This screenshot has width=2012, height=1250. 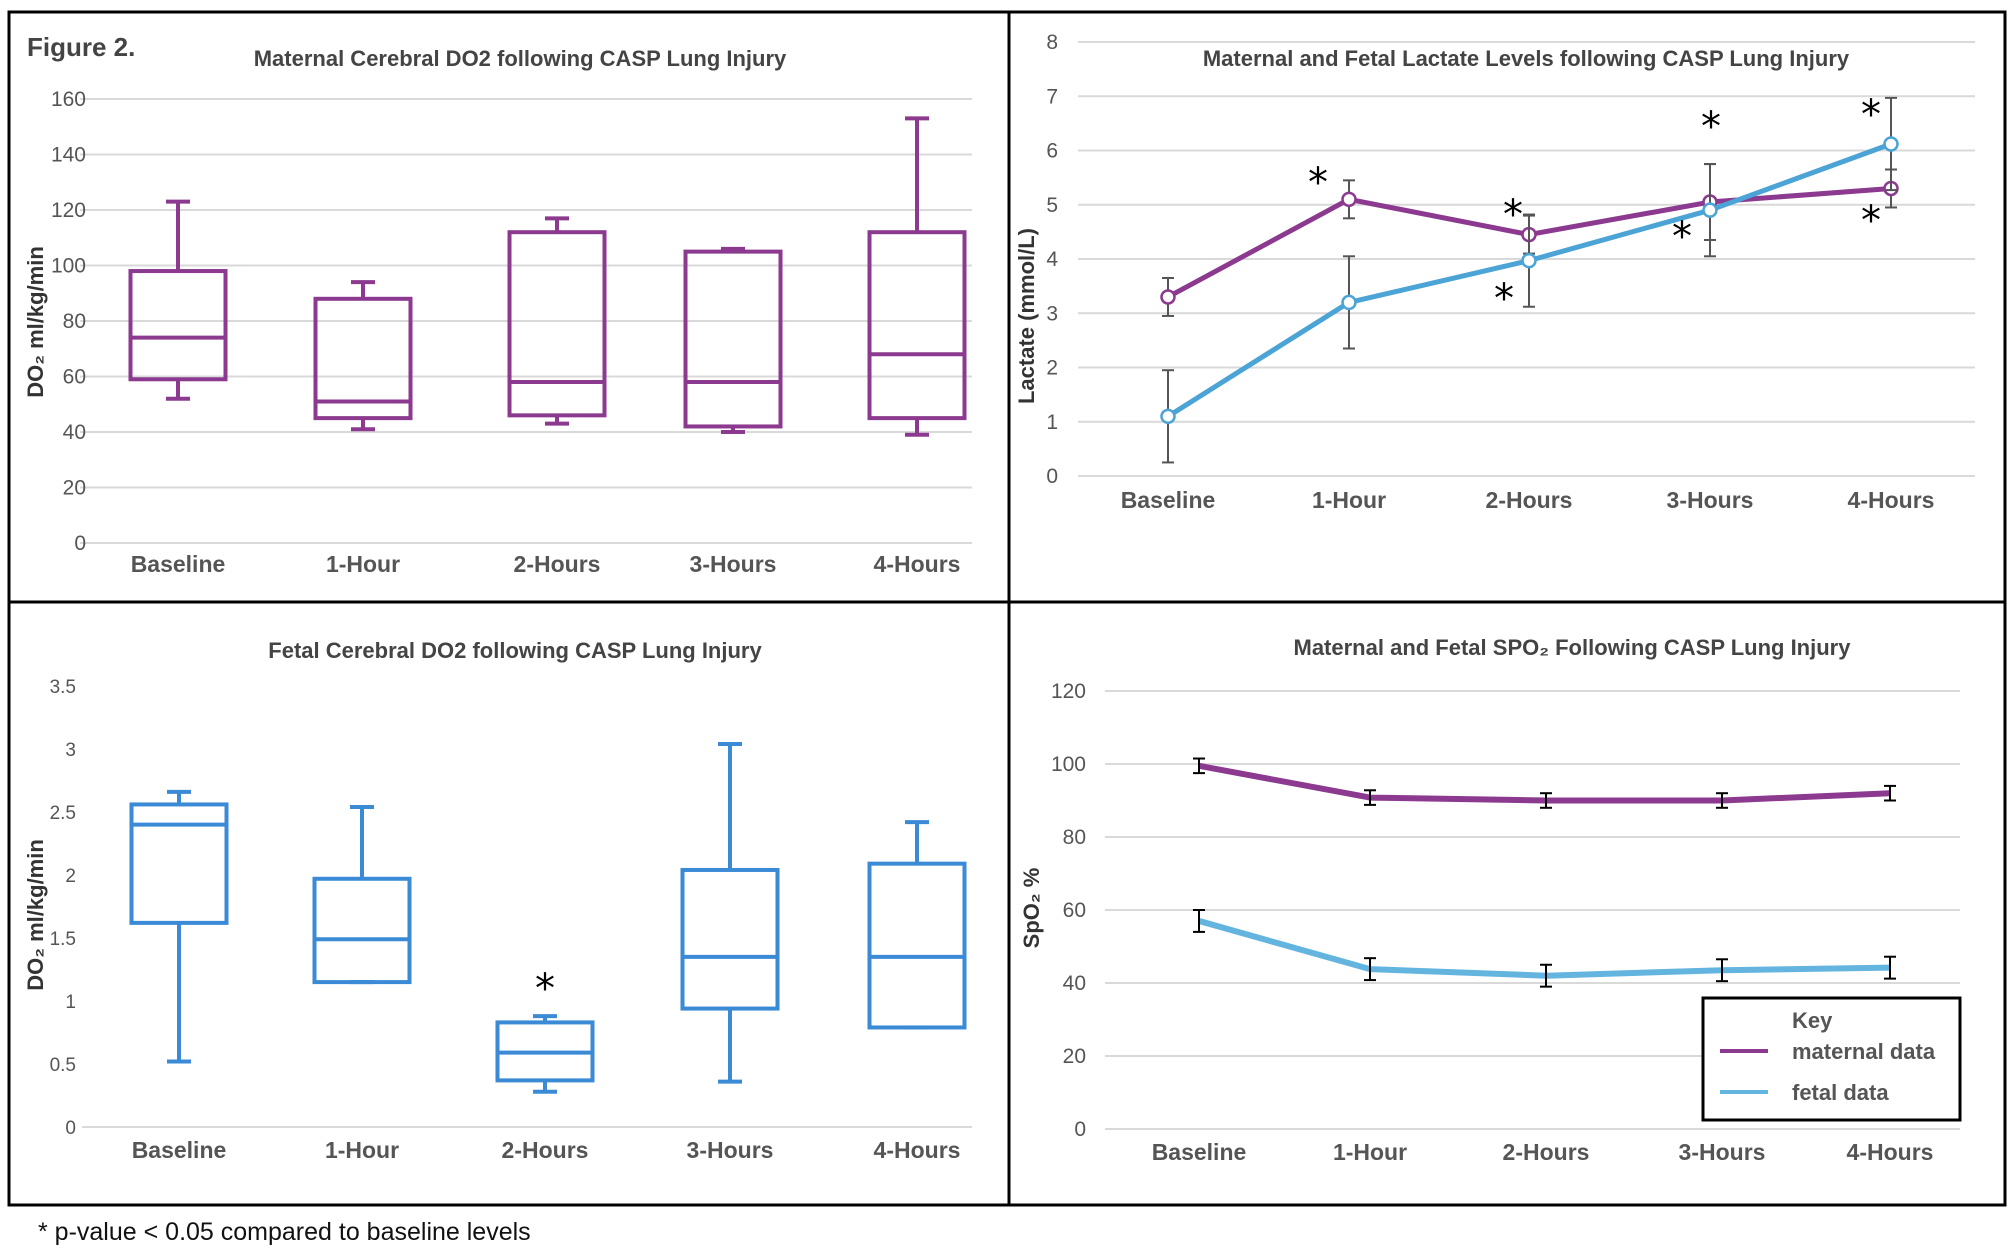 What do you see at coordinates (1074, 910) in the screenshot?
I see `y-tick-label: 60` at bounding box center [1074, 910].